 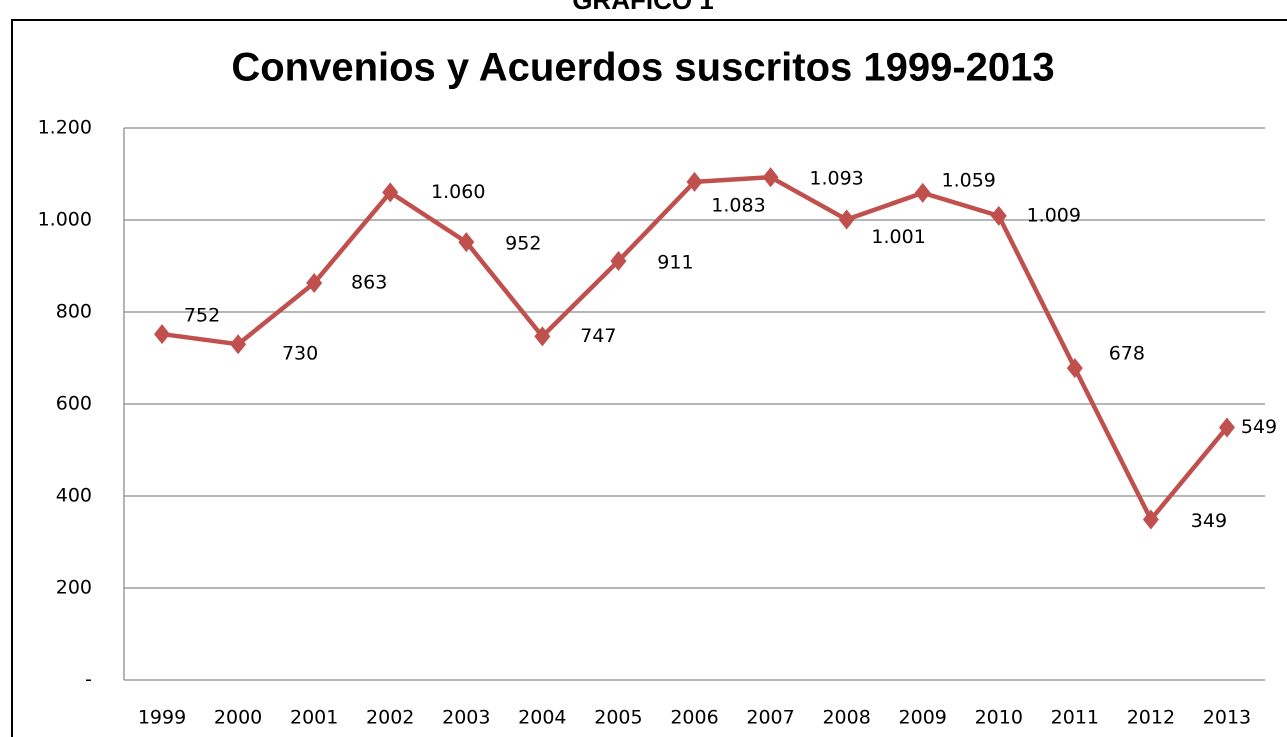 What do you see at coordinates (162, 718) in the screenshot?
I see `x-tick-label: 1999` at bounding box center [162, 718].